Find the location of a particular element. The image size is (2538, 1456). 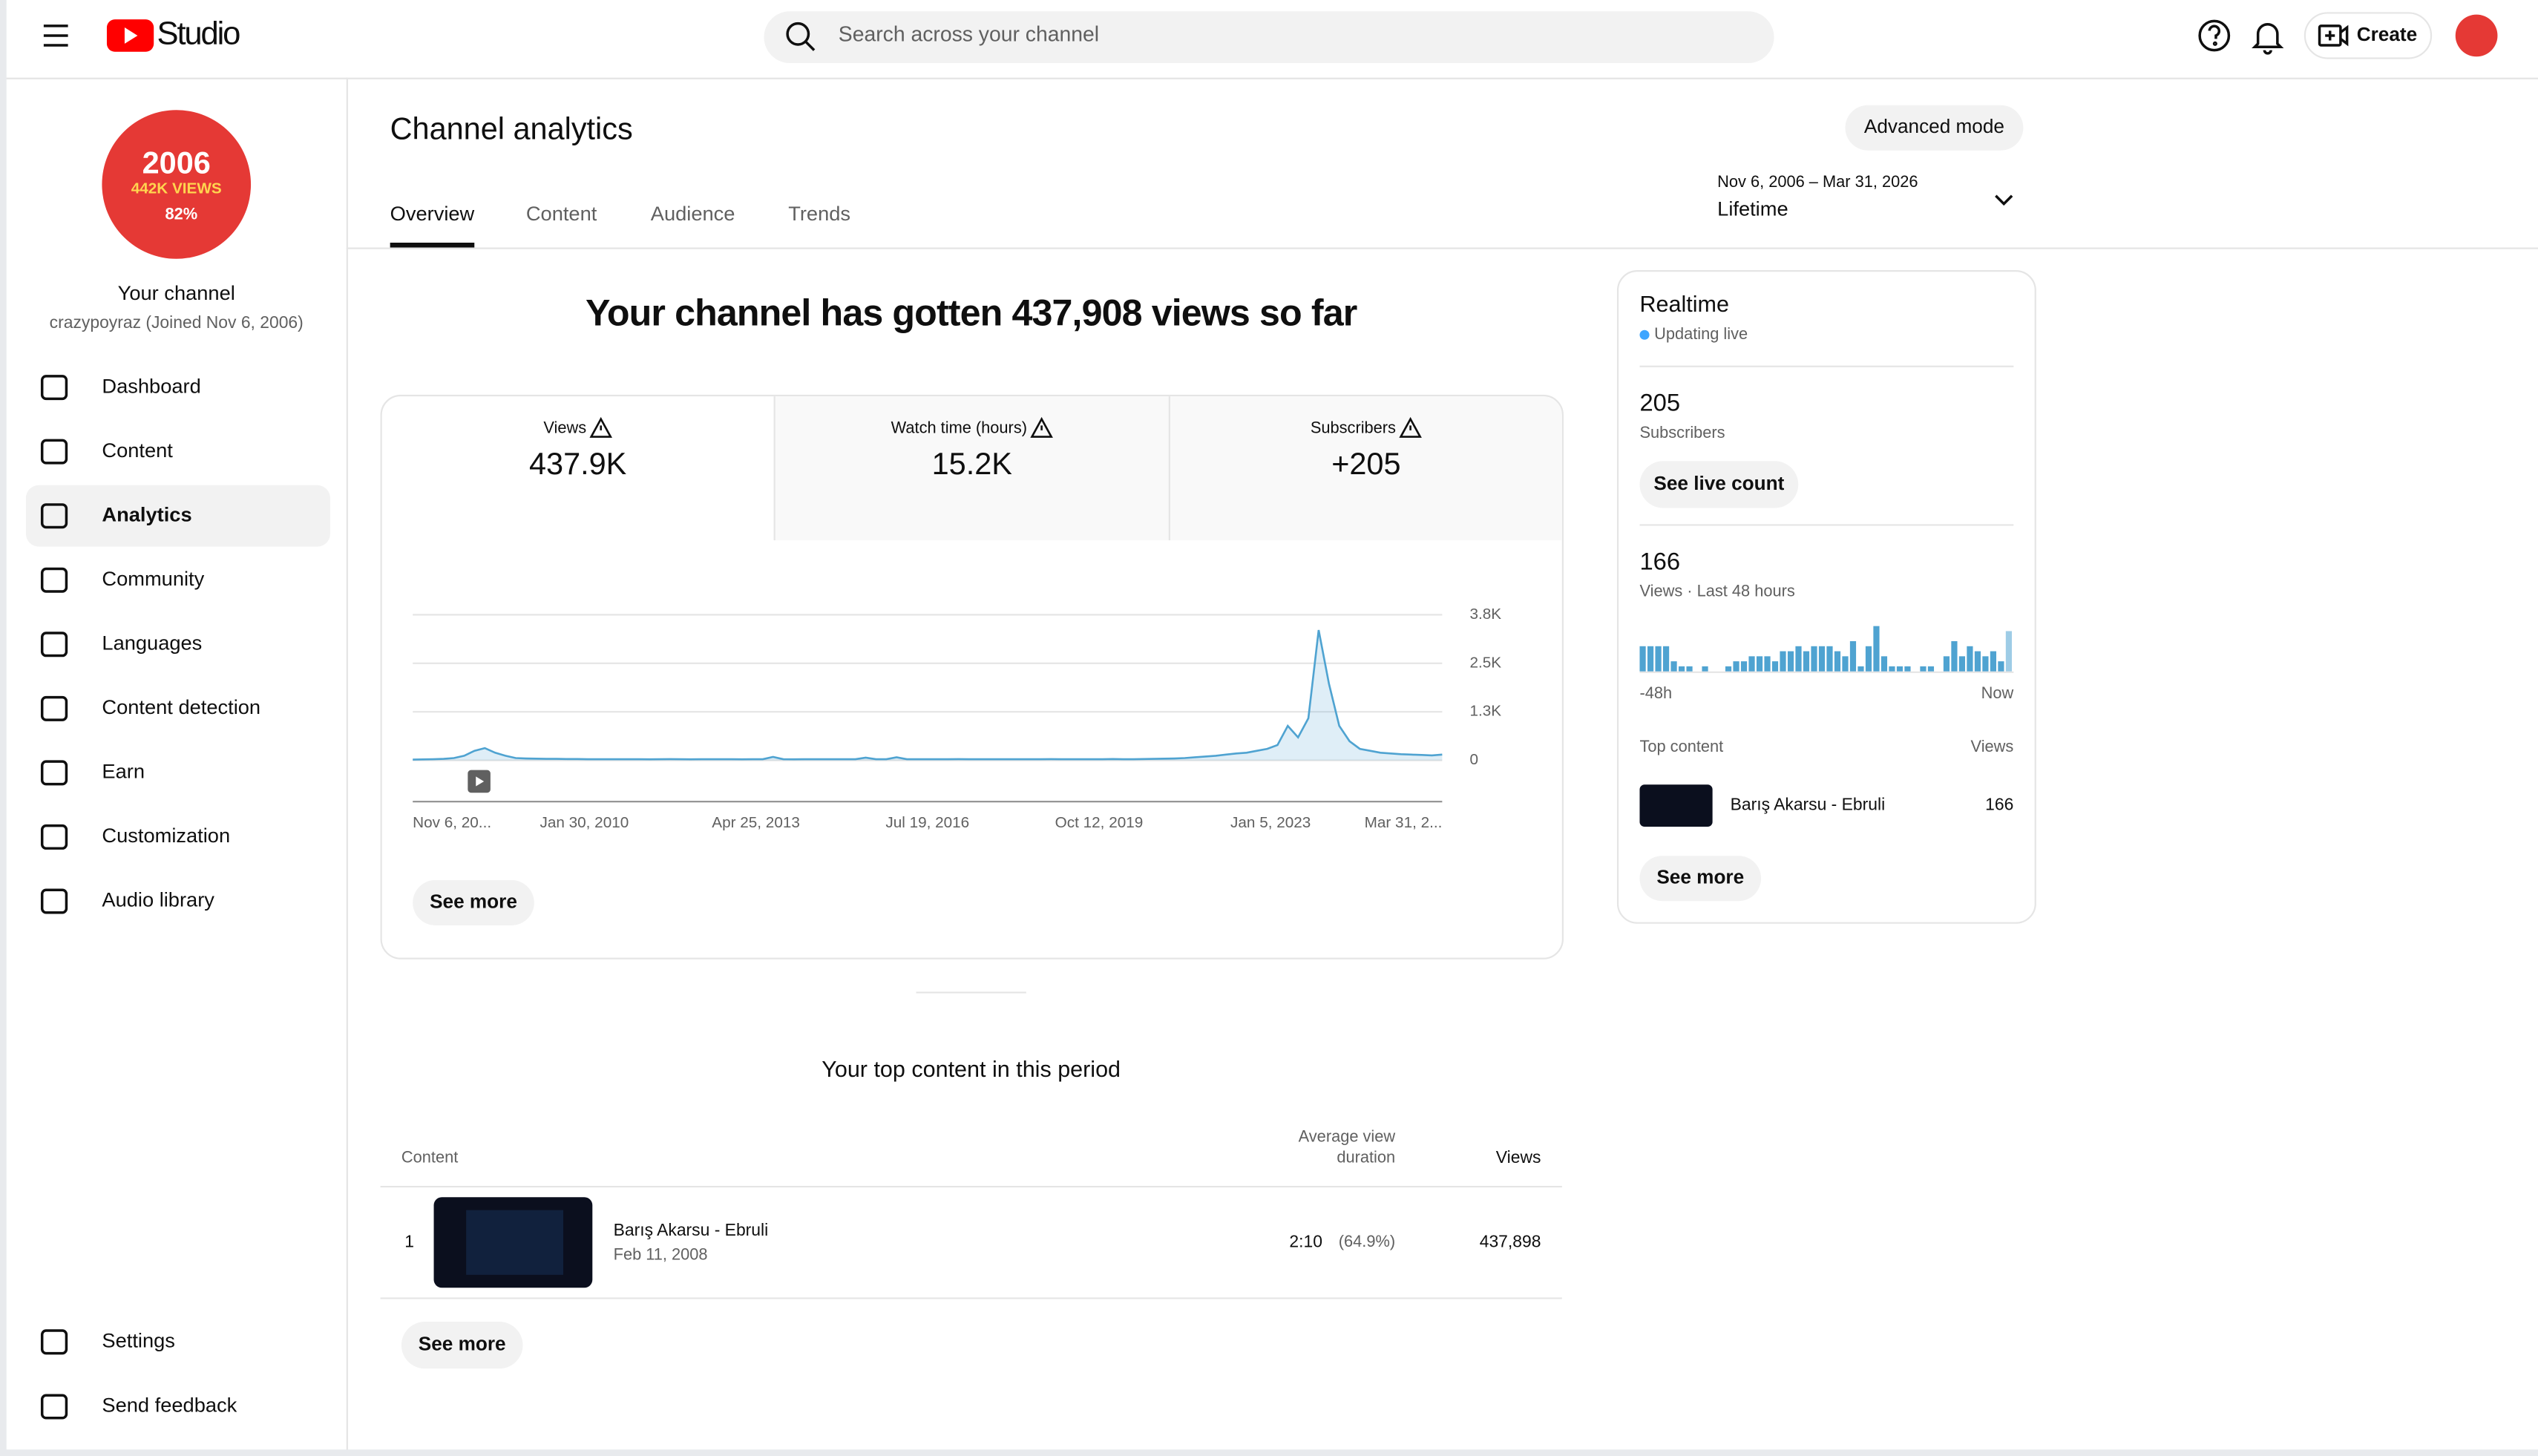

realtime-chart is located at coordinates (1826, 650).